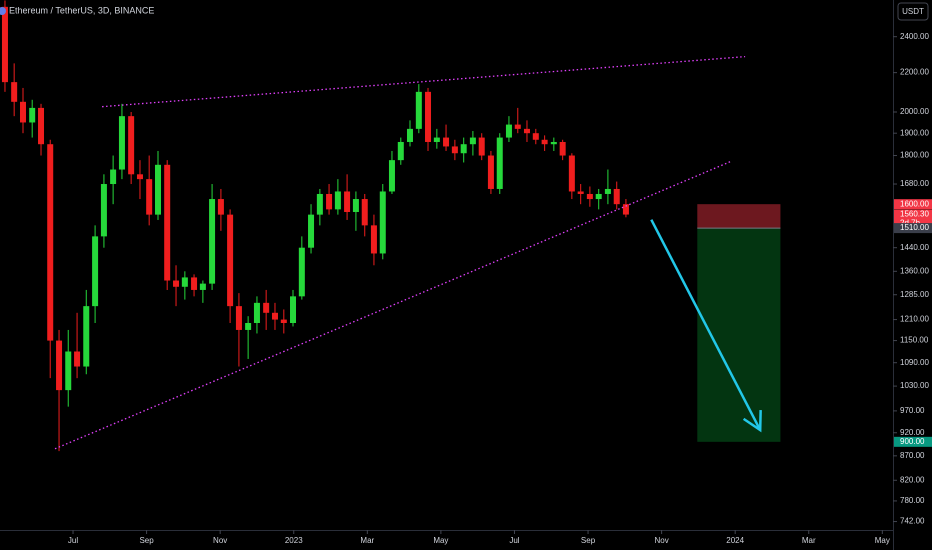  I want to click on y-tick-label: 1150.00, so click(914, 340).